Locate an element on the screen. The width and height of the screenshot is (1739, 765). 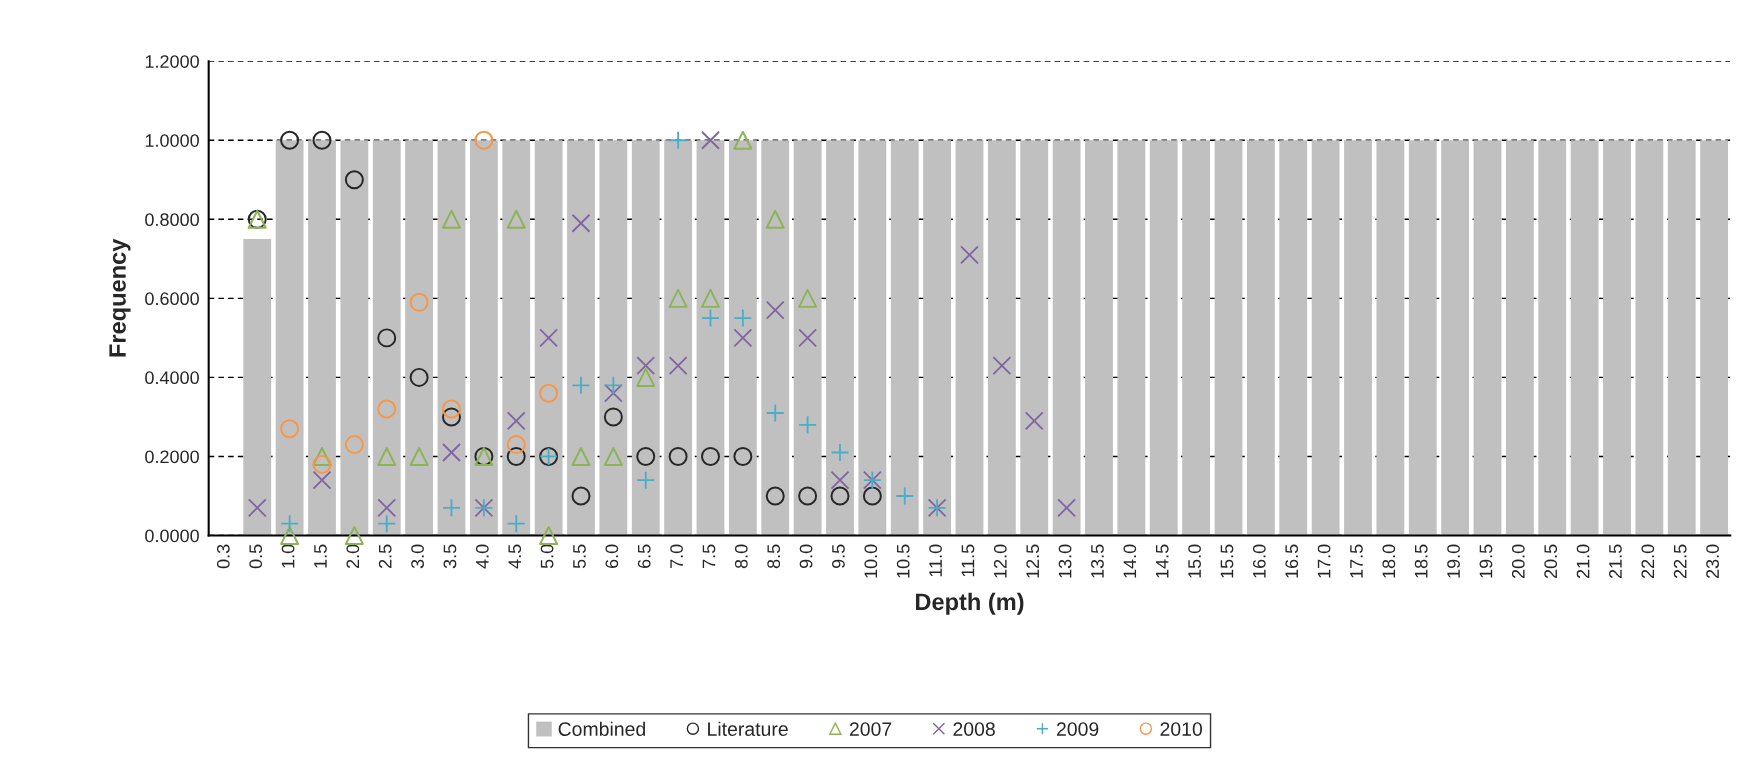
x-tick-label: 9.5 is located at coordinates (838, 556).